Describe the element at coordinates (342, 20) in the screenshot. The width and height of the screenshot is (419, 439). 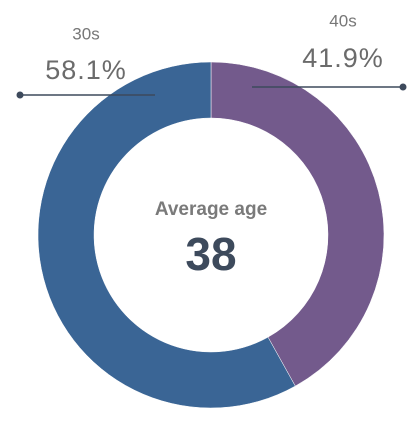
I see `slice-category: 40s` at that location.